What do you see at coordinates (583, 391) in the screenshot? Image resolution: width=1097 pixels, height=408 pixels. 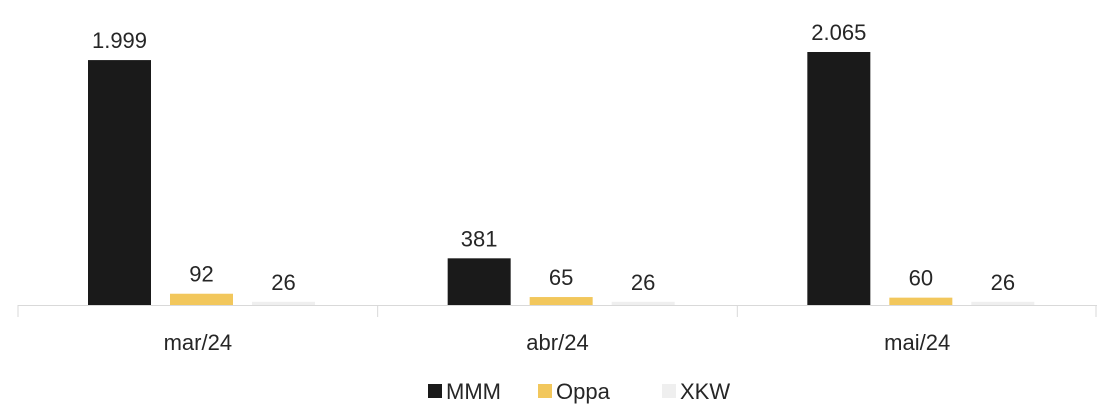 I see `legend-label-oppa: Oppa` at bounding box center [583, 391].